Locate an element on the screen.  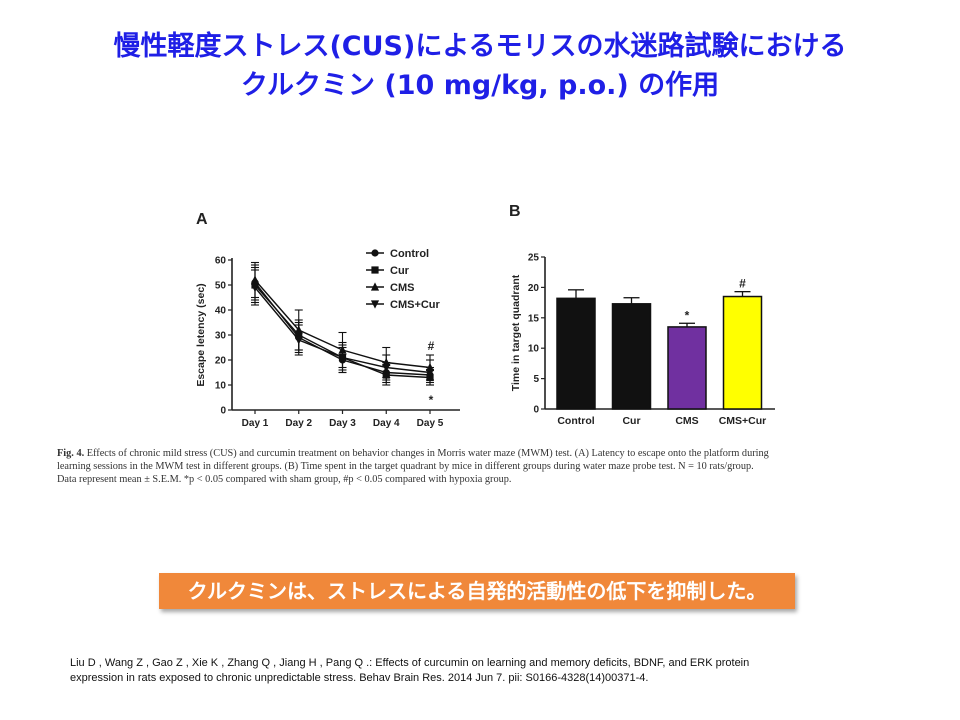
bar-annotation-cms: * is located at coordinates (687, 315).